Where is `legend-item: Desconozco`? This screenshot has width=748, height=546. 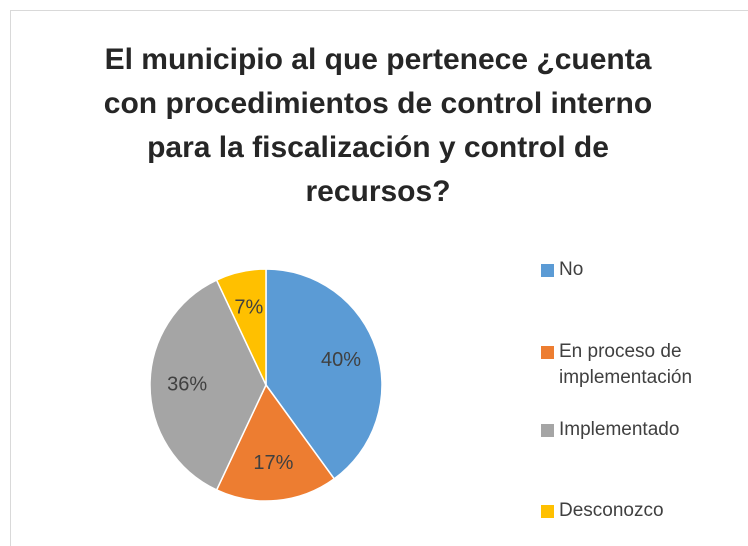 legend-item: Desconozco is located at coordinates (641, 511).